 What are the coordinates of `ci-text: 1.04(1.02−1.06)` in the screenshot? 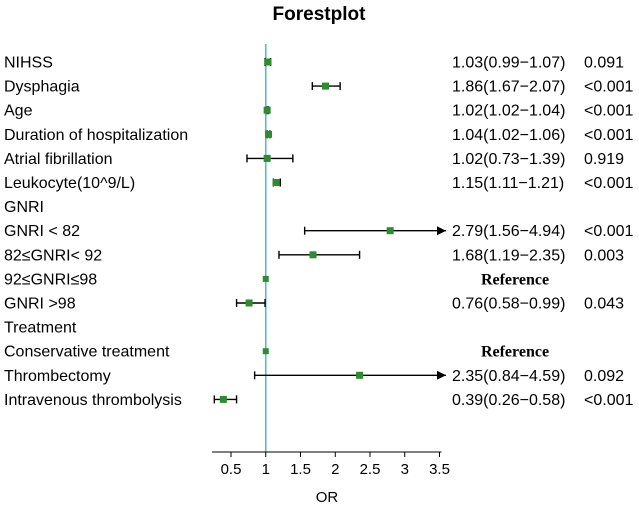 It's located at (508, 135).